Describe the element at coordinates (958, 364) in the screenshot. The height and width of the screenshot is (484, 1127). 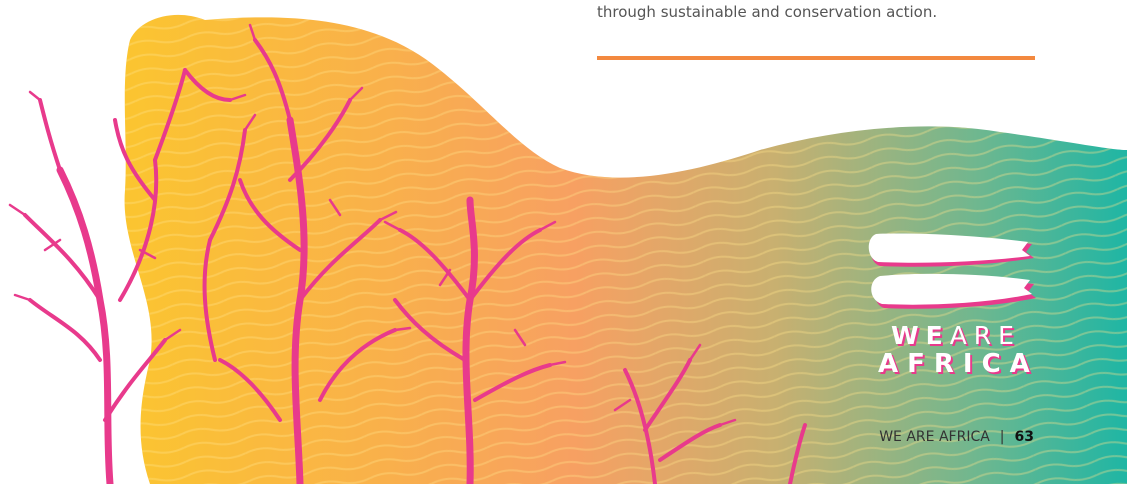
I see `logo-word-africa: AFRICA` at that location.